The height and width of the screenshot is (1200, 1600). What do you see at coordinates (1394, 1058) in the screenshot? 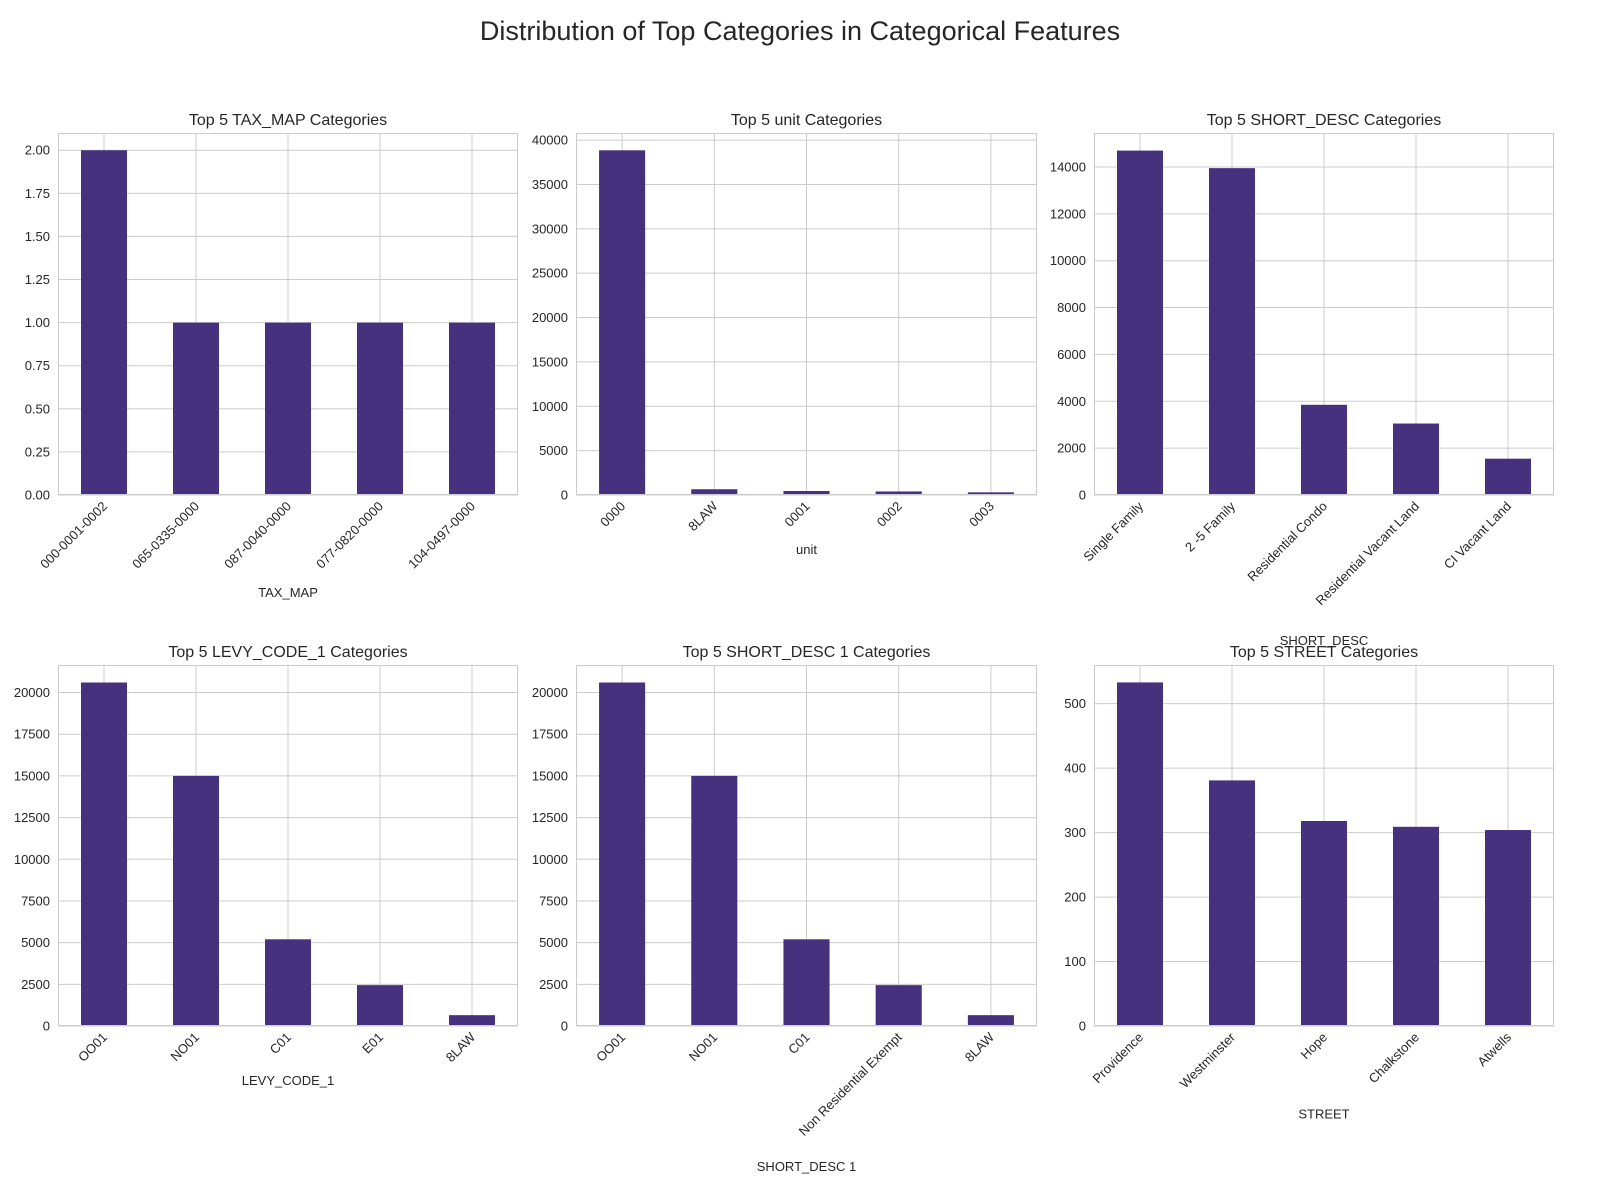
I see `x-tick-label: Chalkstone` at bounding box center [1394, 1058].